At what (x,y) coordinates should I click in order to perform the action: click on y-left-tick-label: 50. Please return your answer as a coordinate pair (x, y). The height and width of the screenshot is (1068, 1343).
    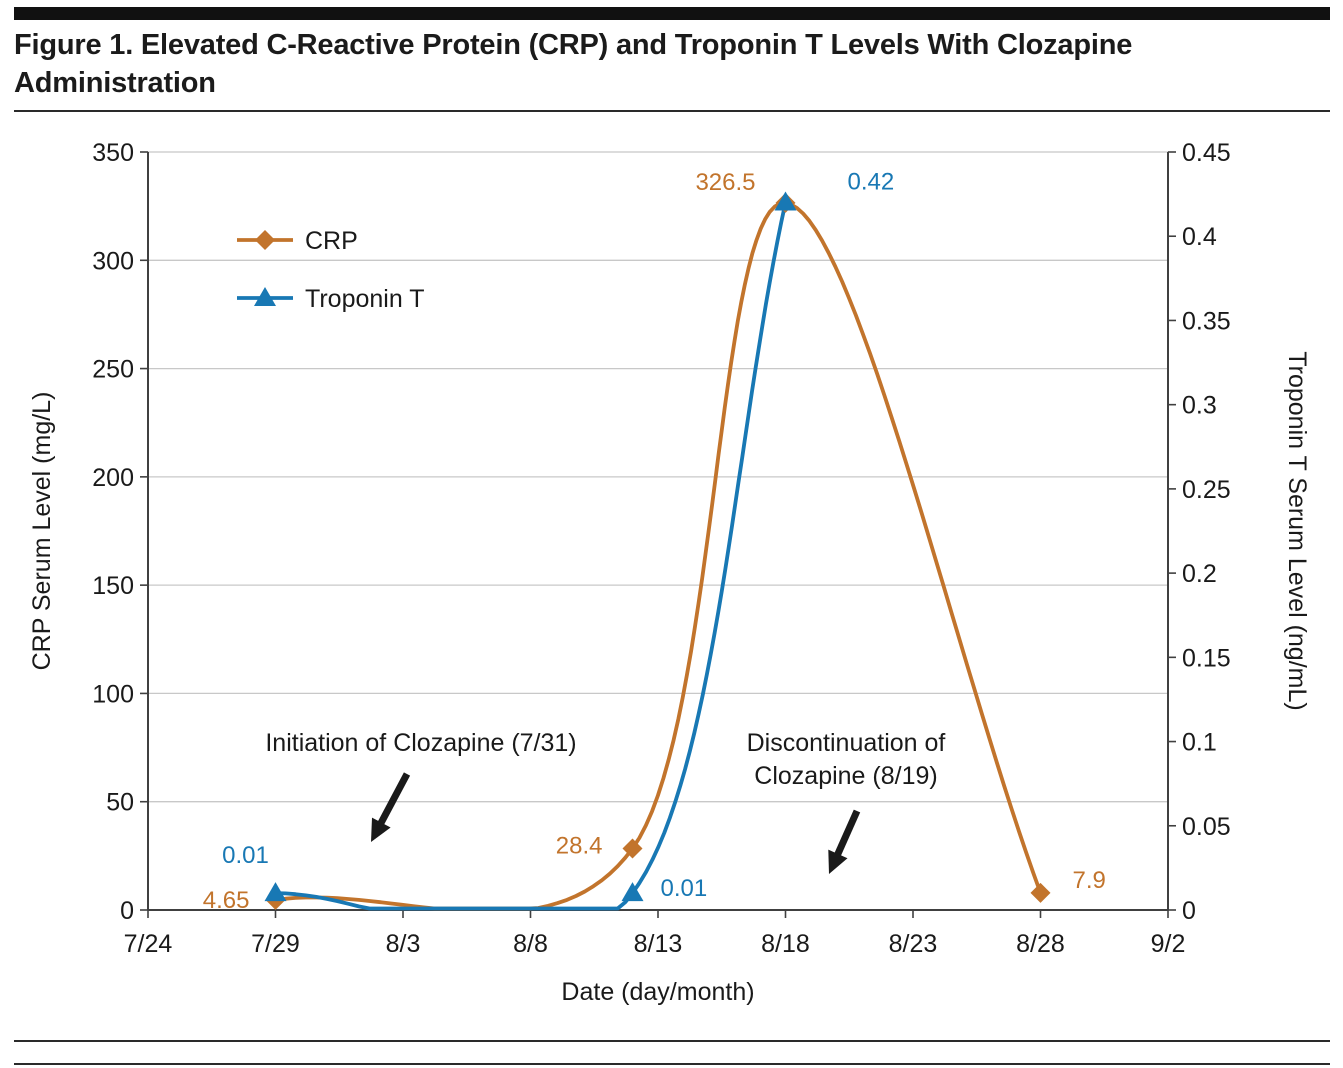
    Looking at the image, I should click on (120, 803).